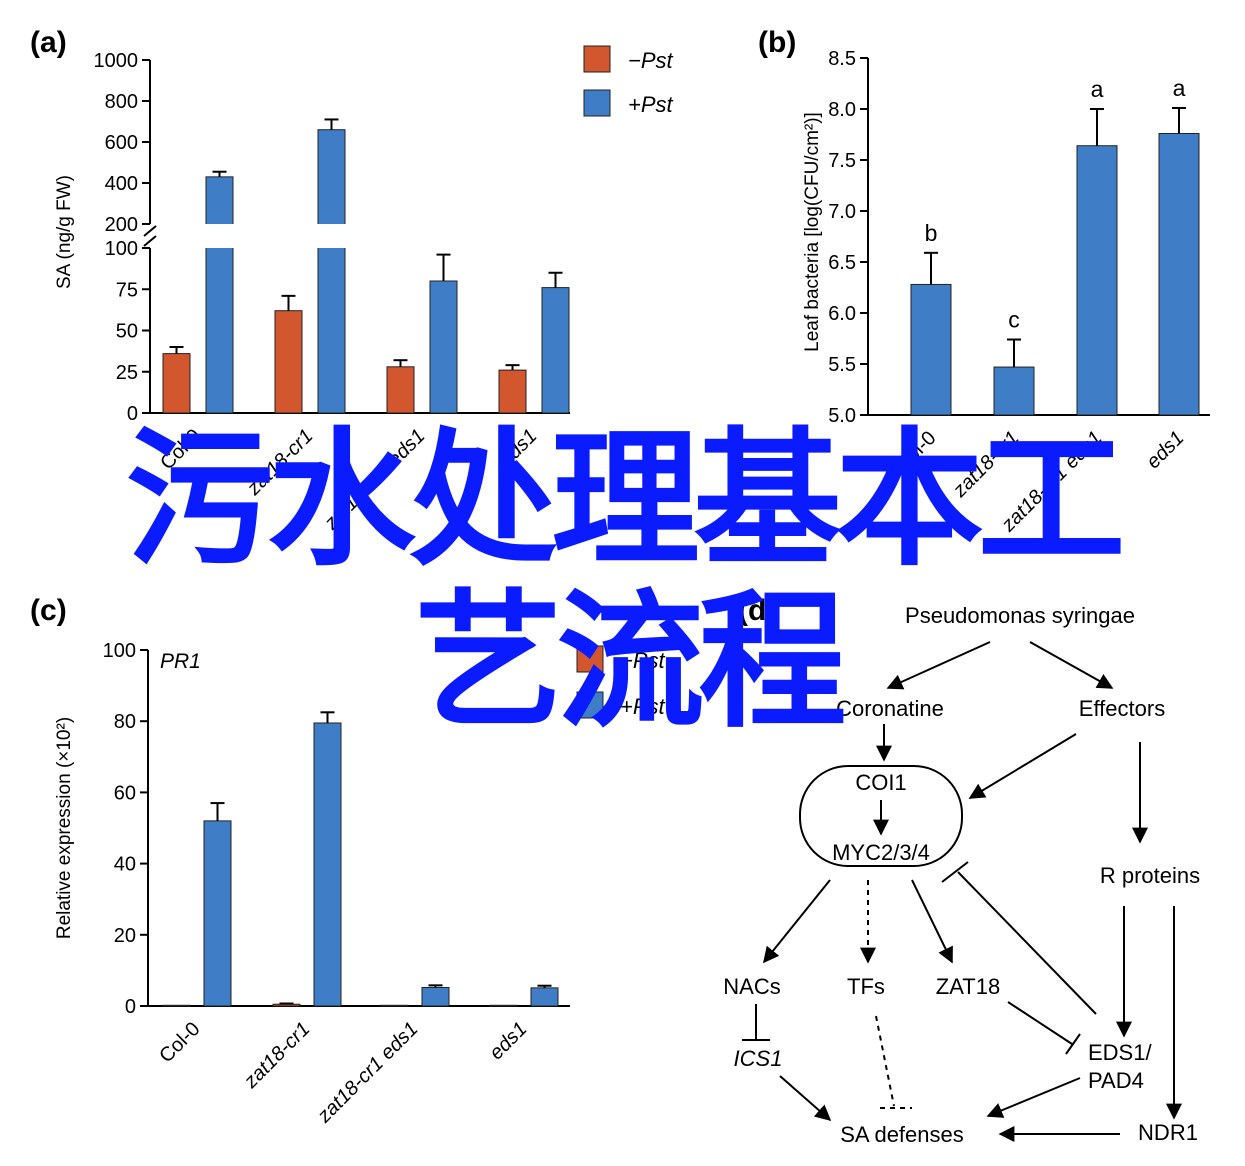  What do you see at coordinates (890, 708) in the screenshot?
I see `node-coronatine: Coronatine` at bounding box center [890, 708].